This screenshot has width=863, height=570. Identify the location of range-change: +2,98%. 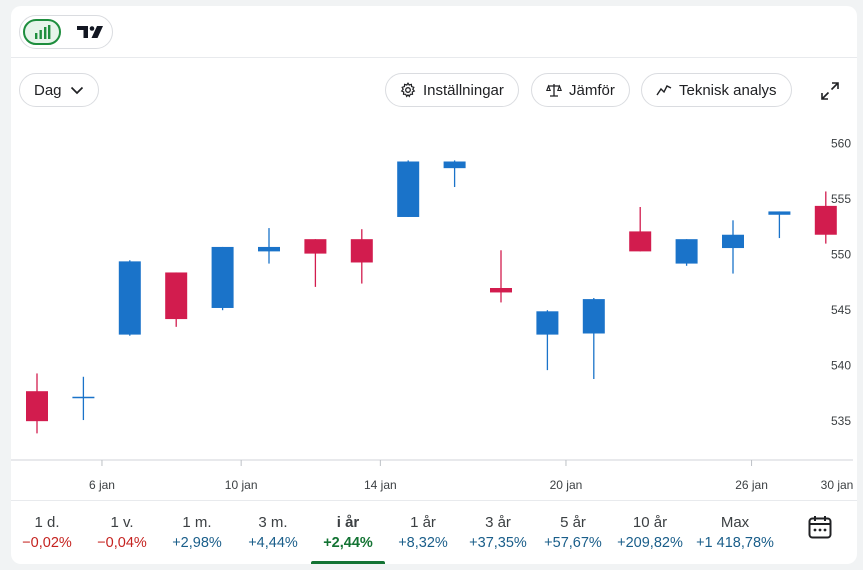
(197, 543).